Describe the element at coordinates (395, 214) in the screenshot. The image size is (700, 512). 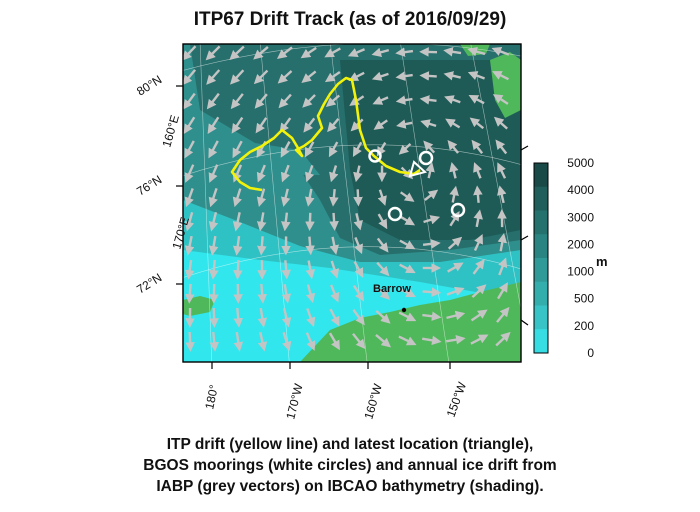
I see `mooring-c` at that location.